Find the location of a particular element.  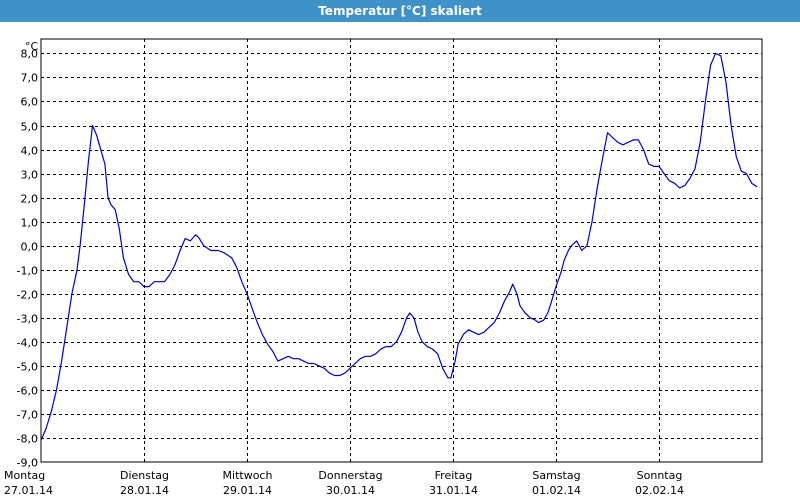

x-tick-date-label: 28.01.14 is located at coordinates (144, 490).